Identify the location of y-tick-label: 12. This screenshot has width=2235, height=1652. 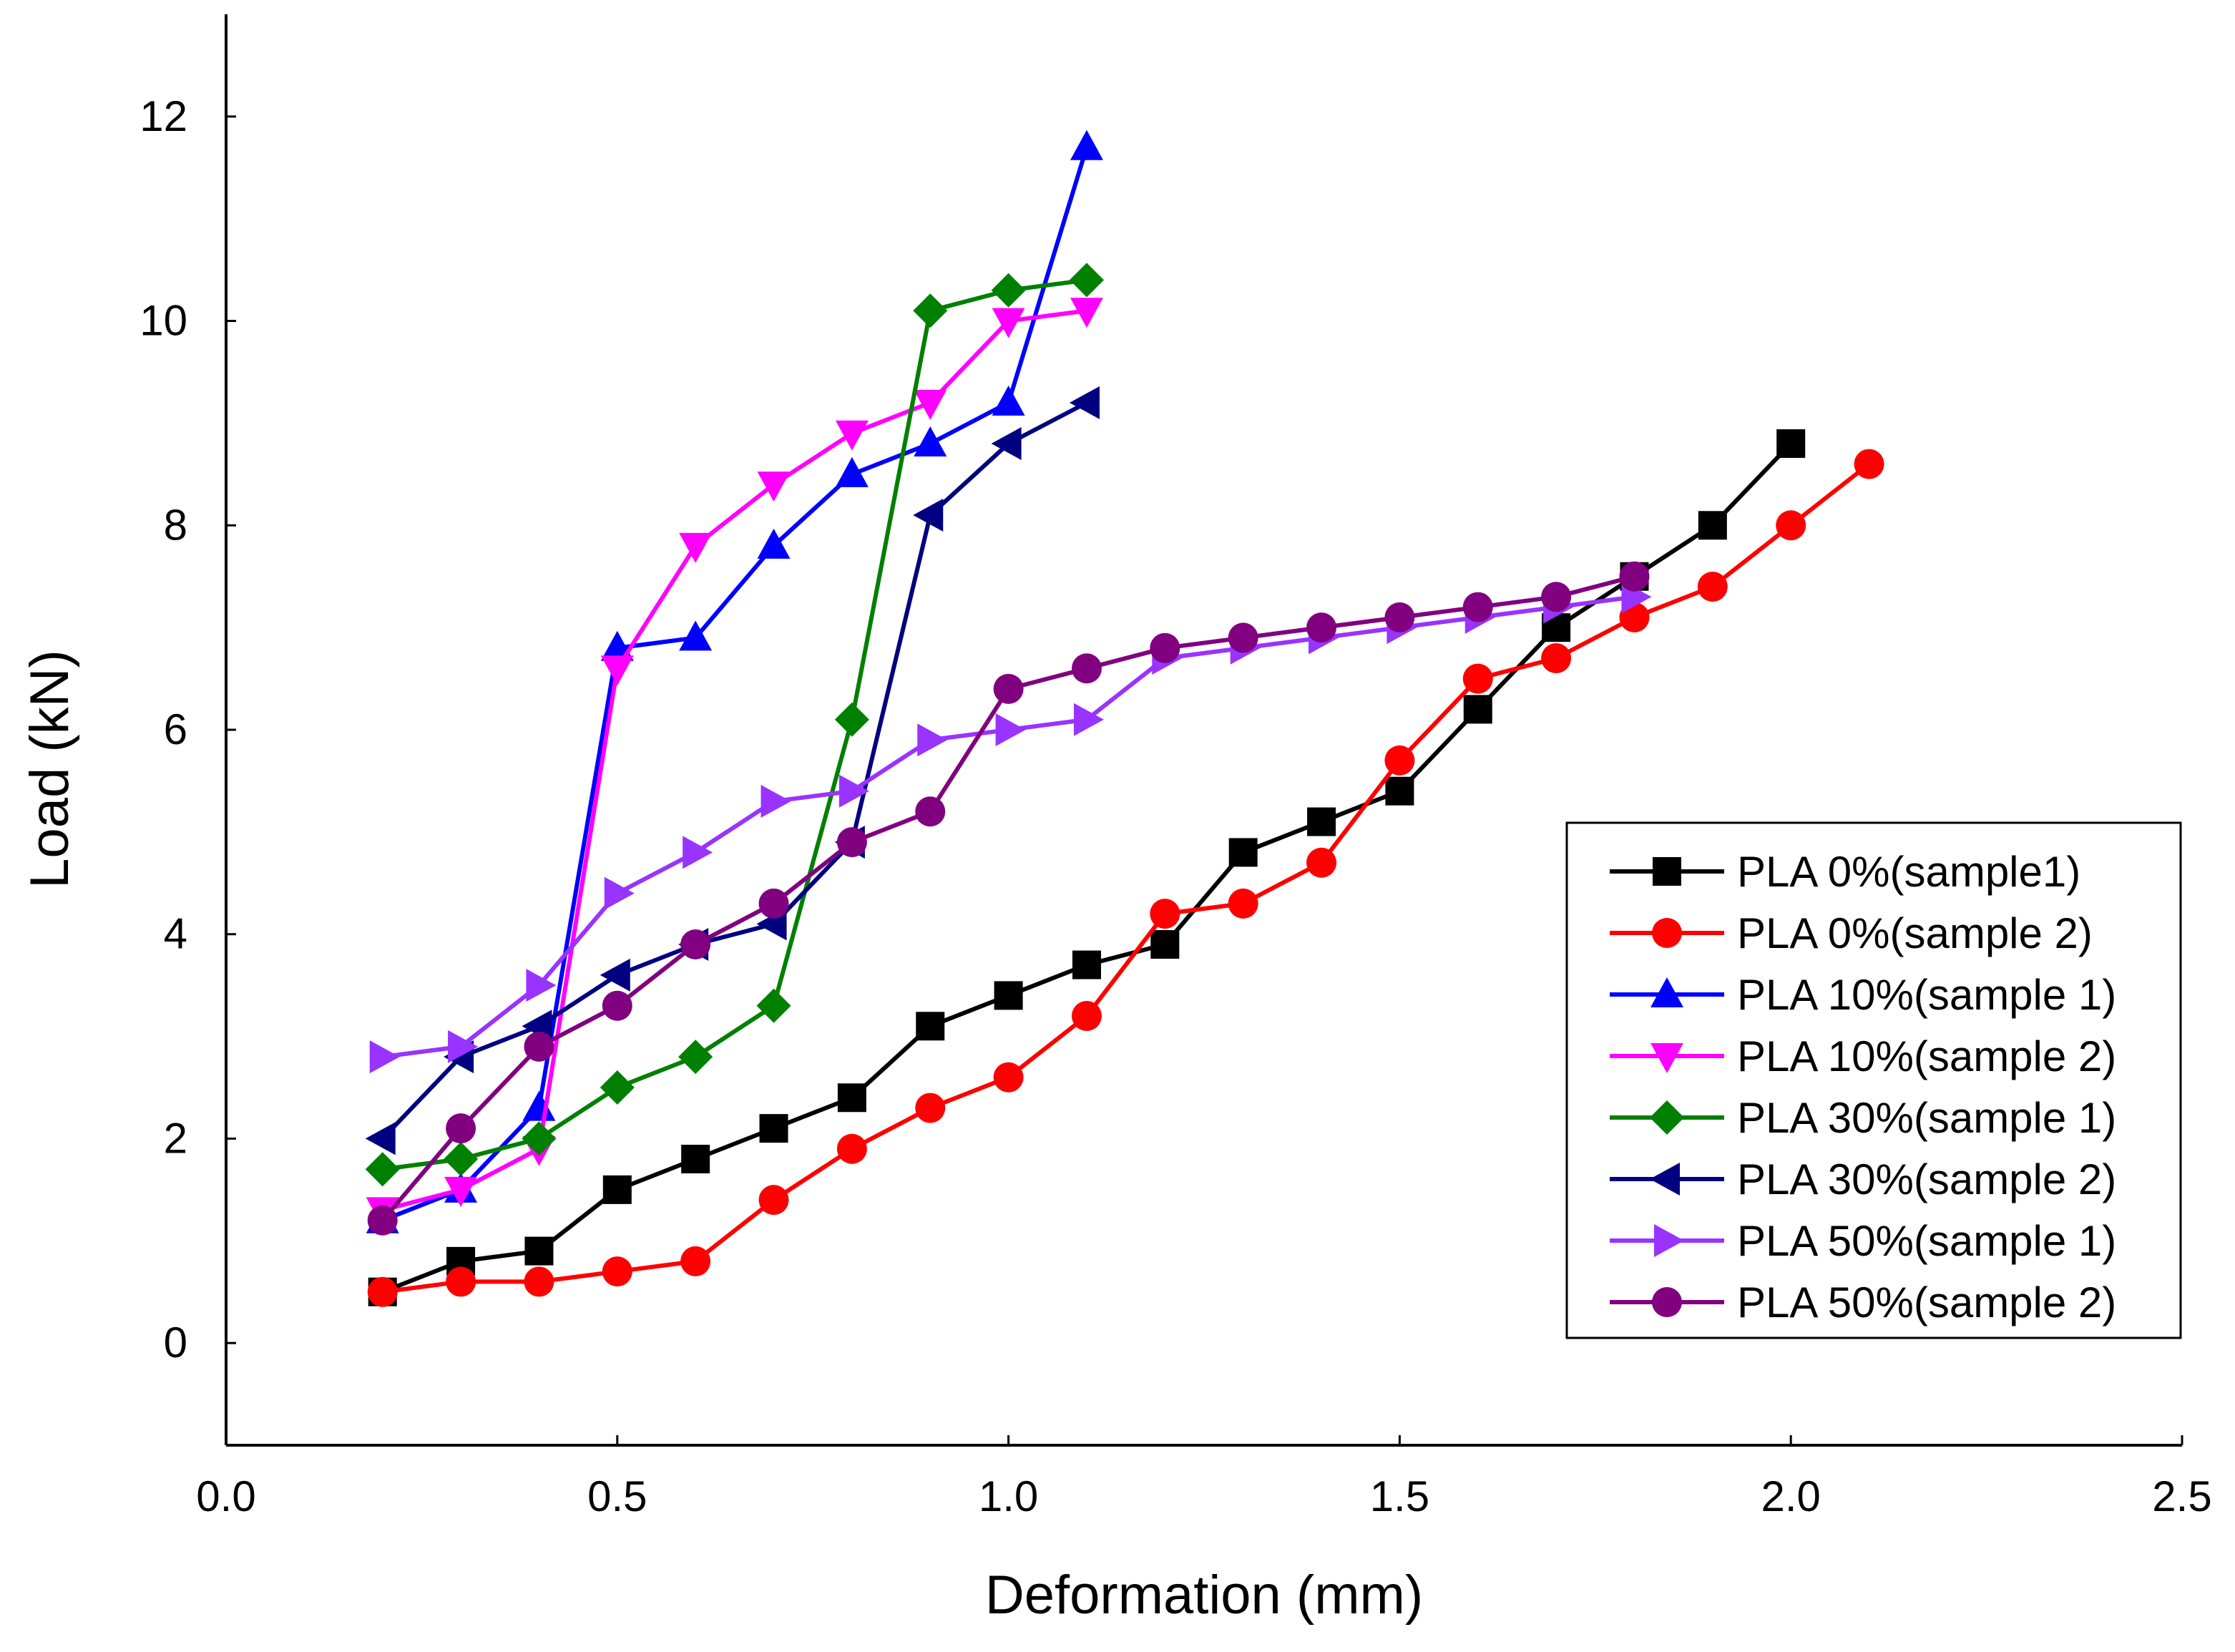
(163, 116).